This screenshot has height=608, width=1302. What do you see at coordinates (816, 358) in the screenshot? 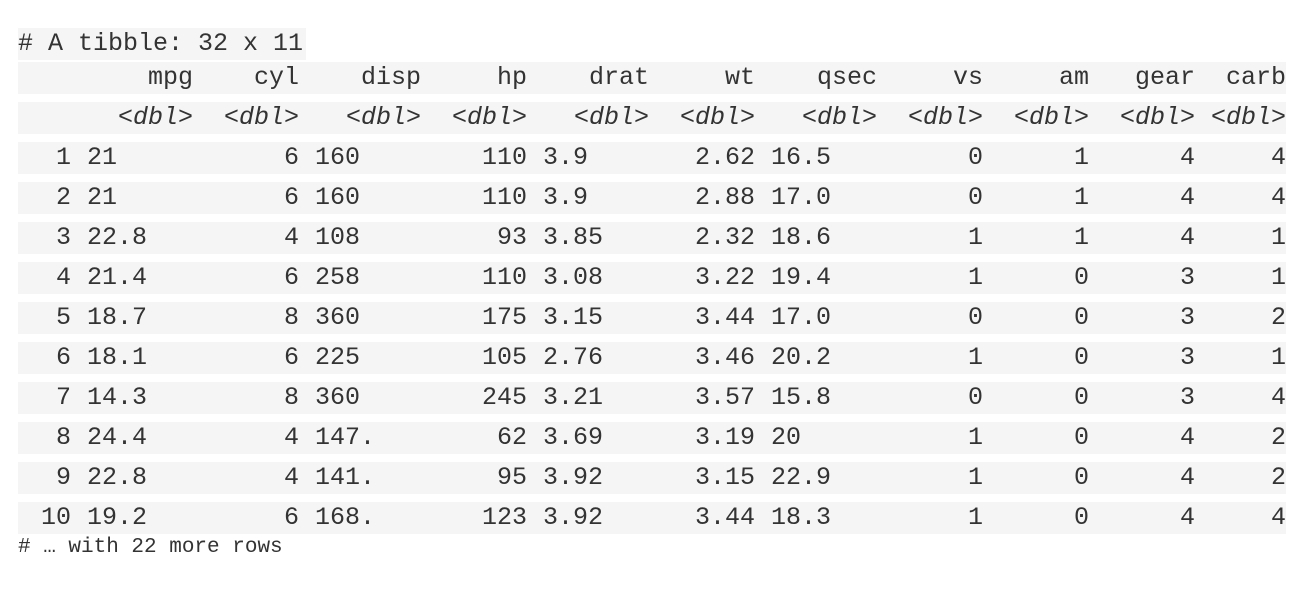
I see `table-cell-qsec: 20.2` at bounding box center [816, 358].